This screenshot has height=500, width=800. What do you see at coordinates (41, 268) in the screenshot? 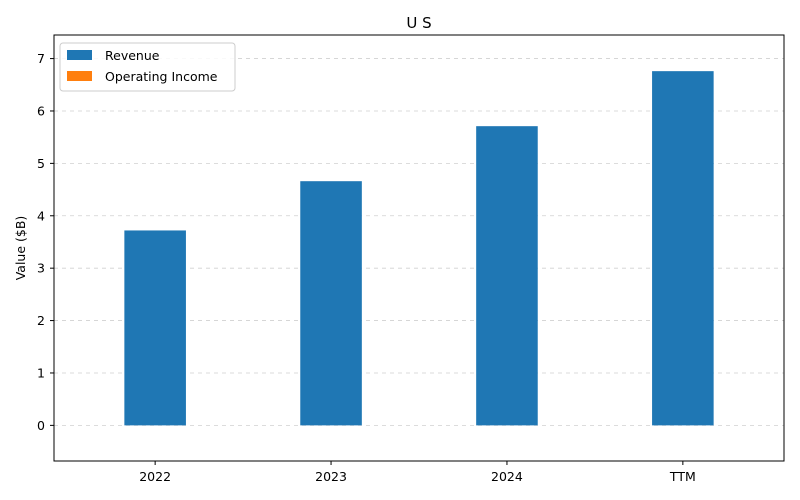
I see `y-tick-label: 3` at bounding box center [41, 268].